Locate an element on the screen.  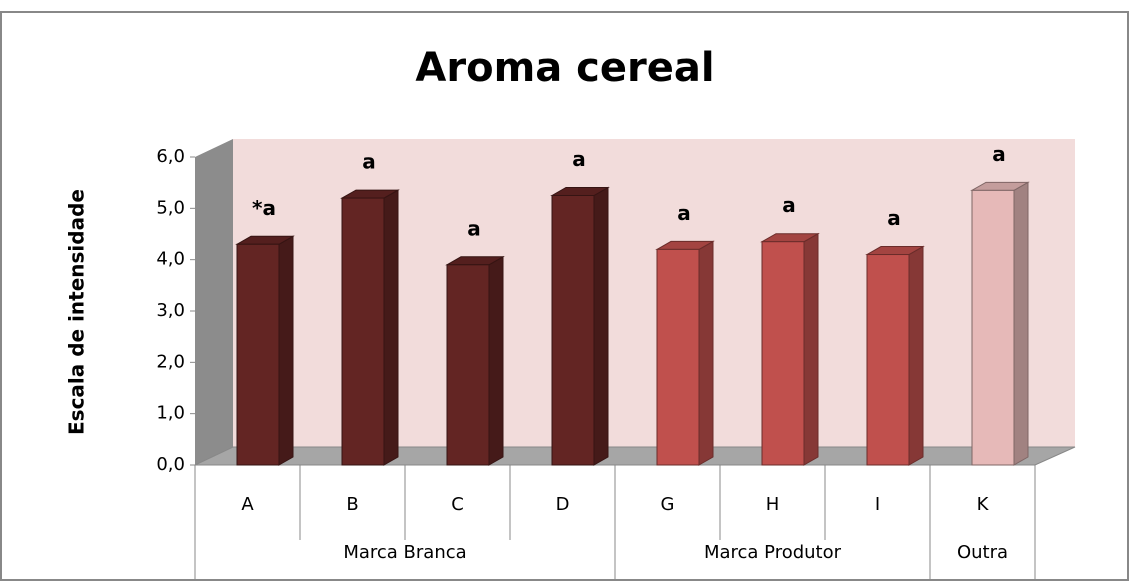
y-tick-label: 1,0 is located at coordinates (170, 413).